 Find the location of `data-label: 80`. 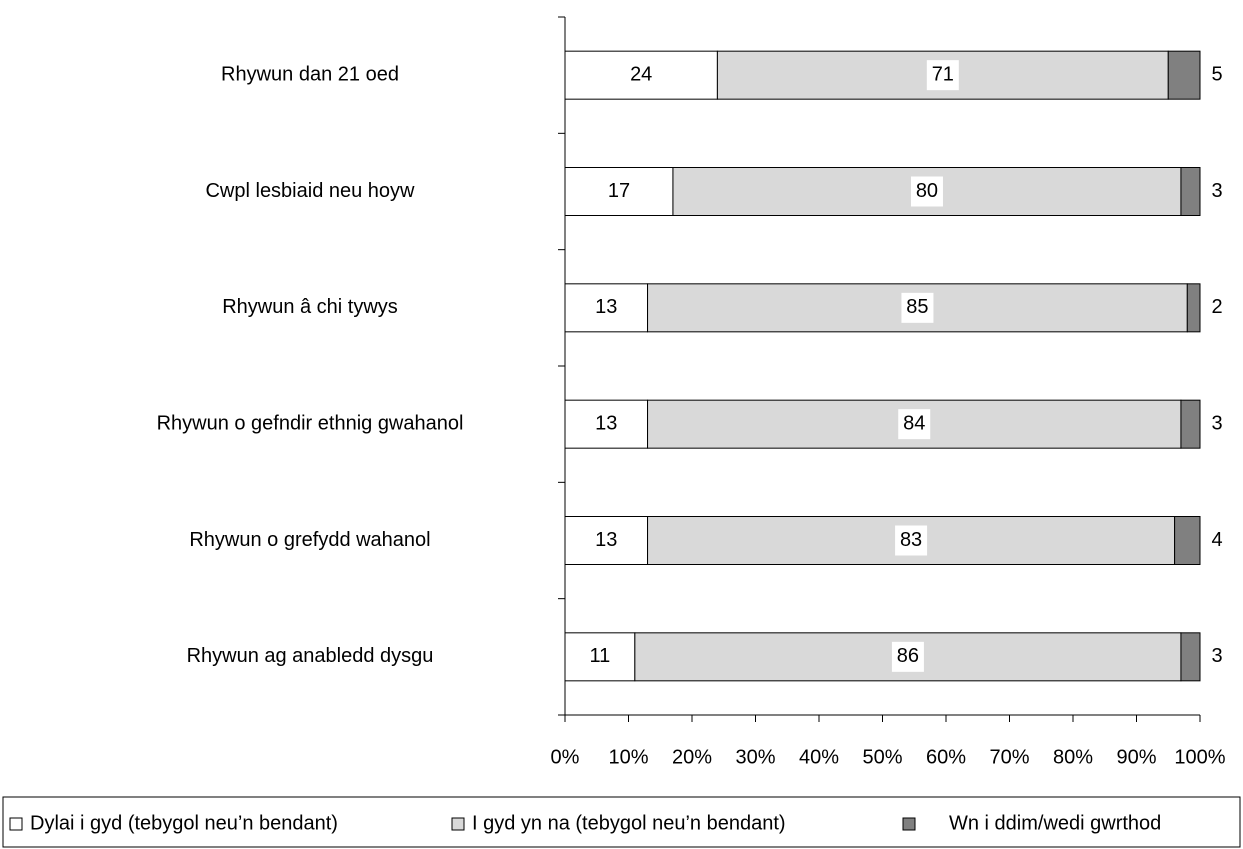

data-label: 80 is located at coordinates (927, 191).